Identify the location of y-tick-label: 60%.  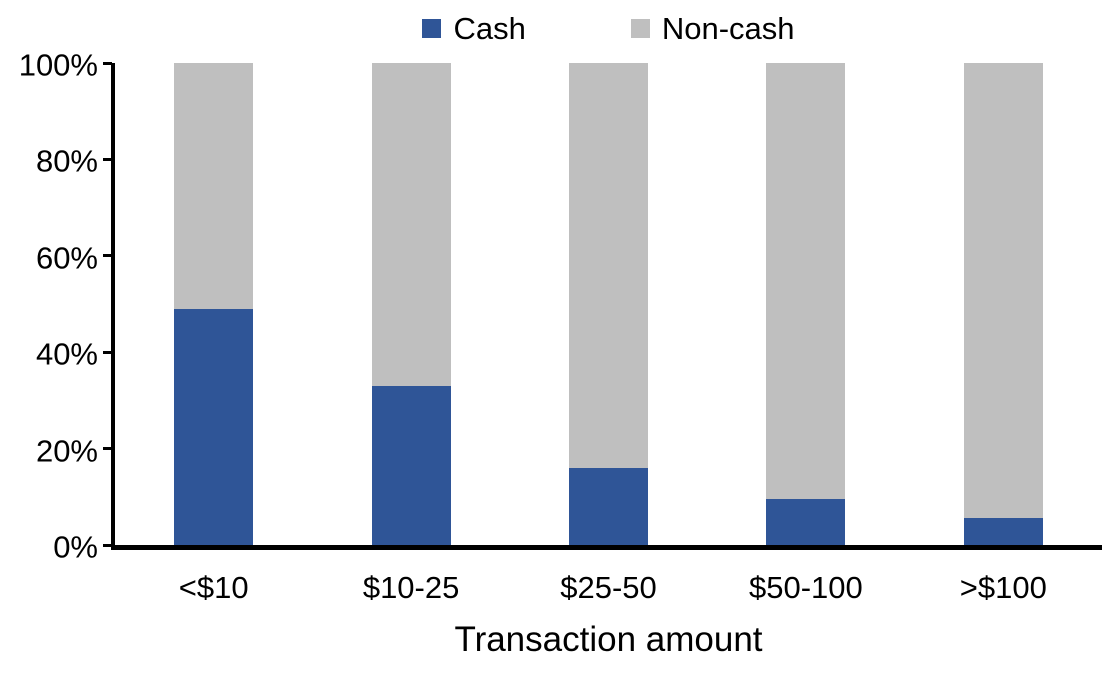
(66, 258).